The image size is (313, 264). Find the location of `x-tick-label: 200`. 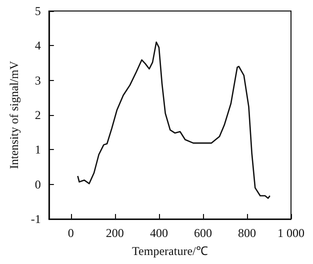

x-tick-label: 200 is located at coordinates (115, 233).